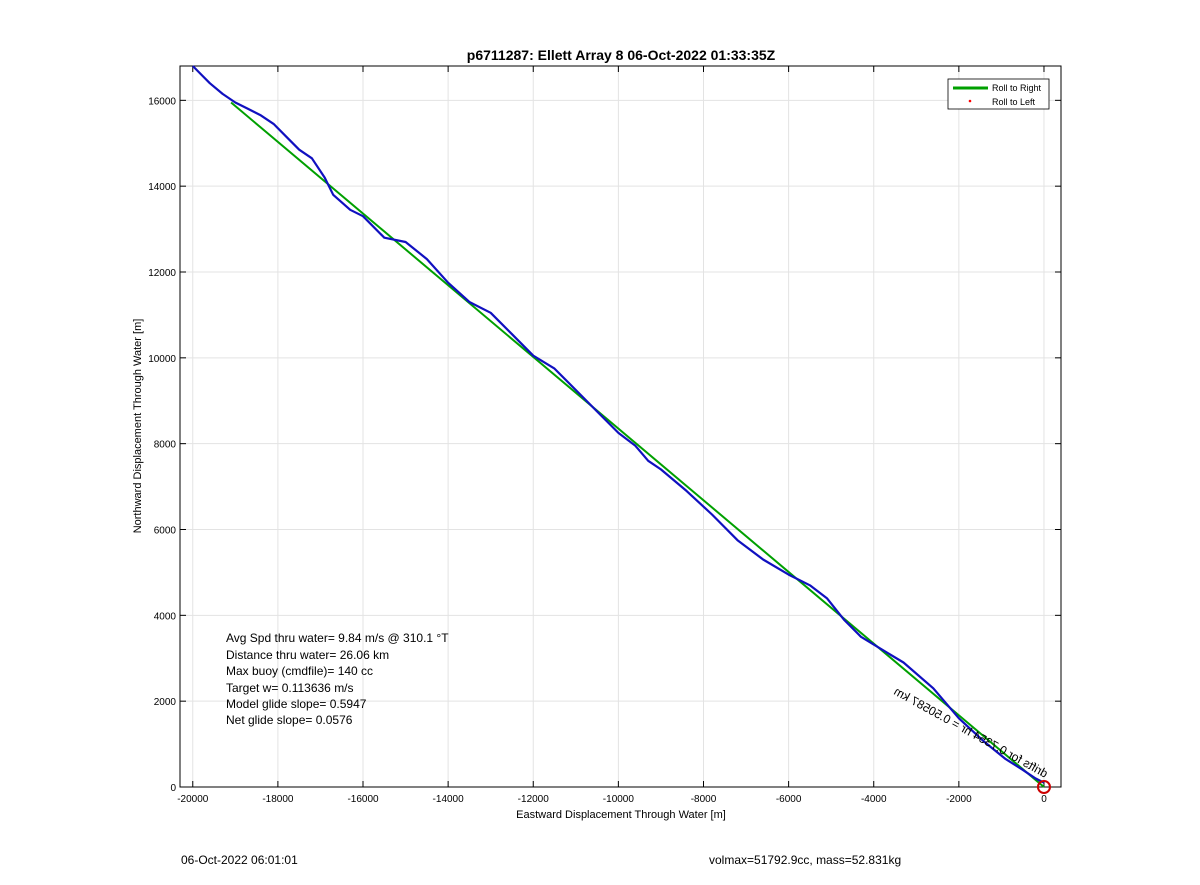 This screenshot has height=885, width=1200. What do you see at coordinates (278, 799) in the screenshot?
I see `x-tick-label: -18000` at bounding box center [278, 799].